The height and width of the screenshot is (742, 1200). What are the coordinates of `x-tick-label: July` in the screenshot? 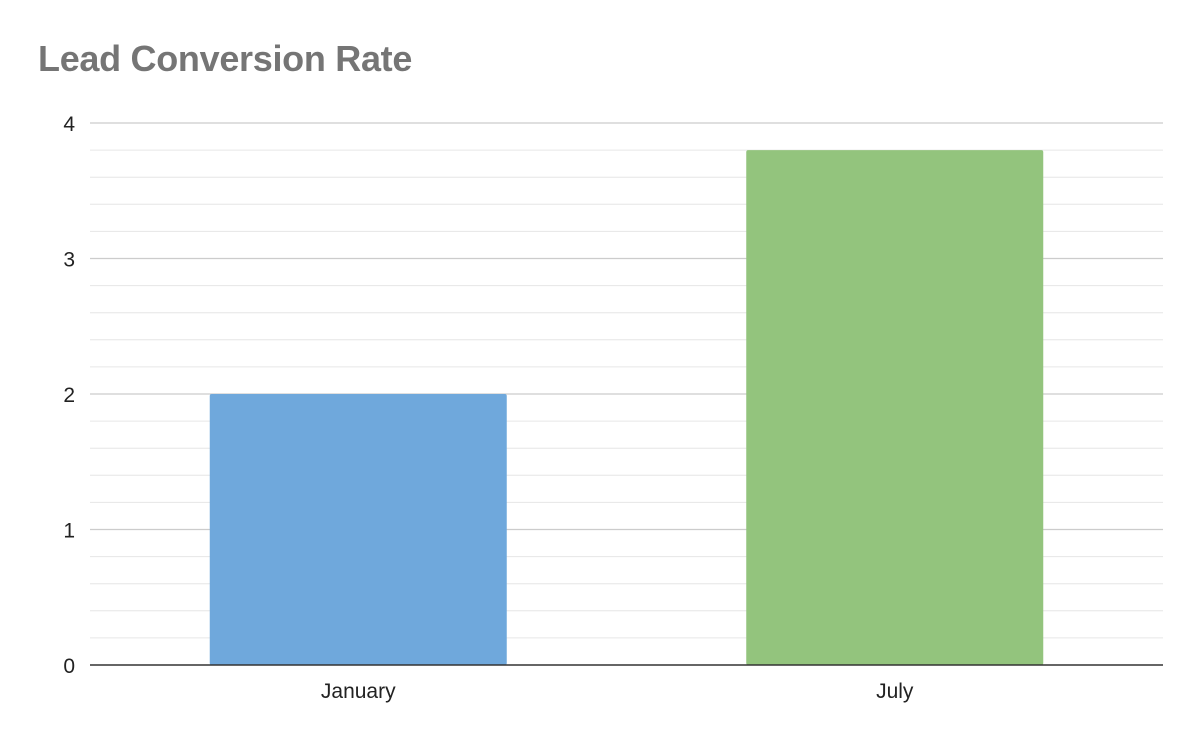 It's located at (895, 691).